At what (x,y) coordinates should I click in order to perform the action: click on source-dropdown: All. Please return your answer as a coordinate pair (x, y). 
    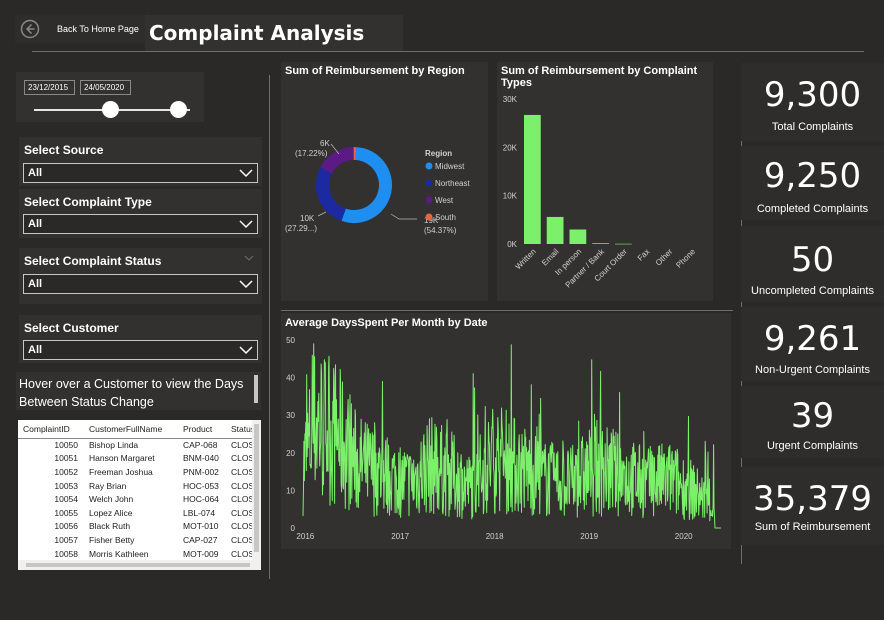
    Looking at the image, I should click on (140, 173).